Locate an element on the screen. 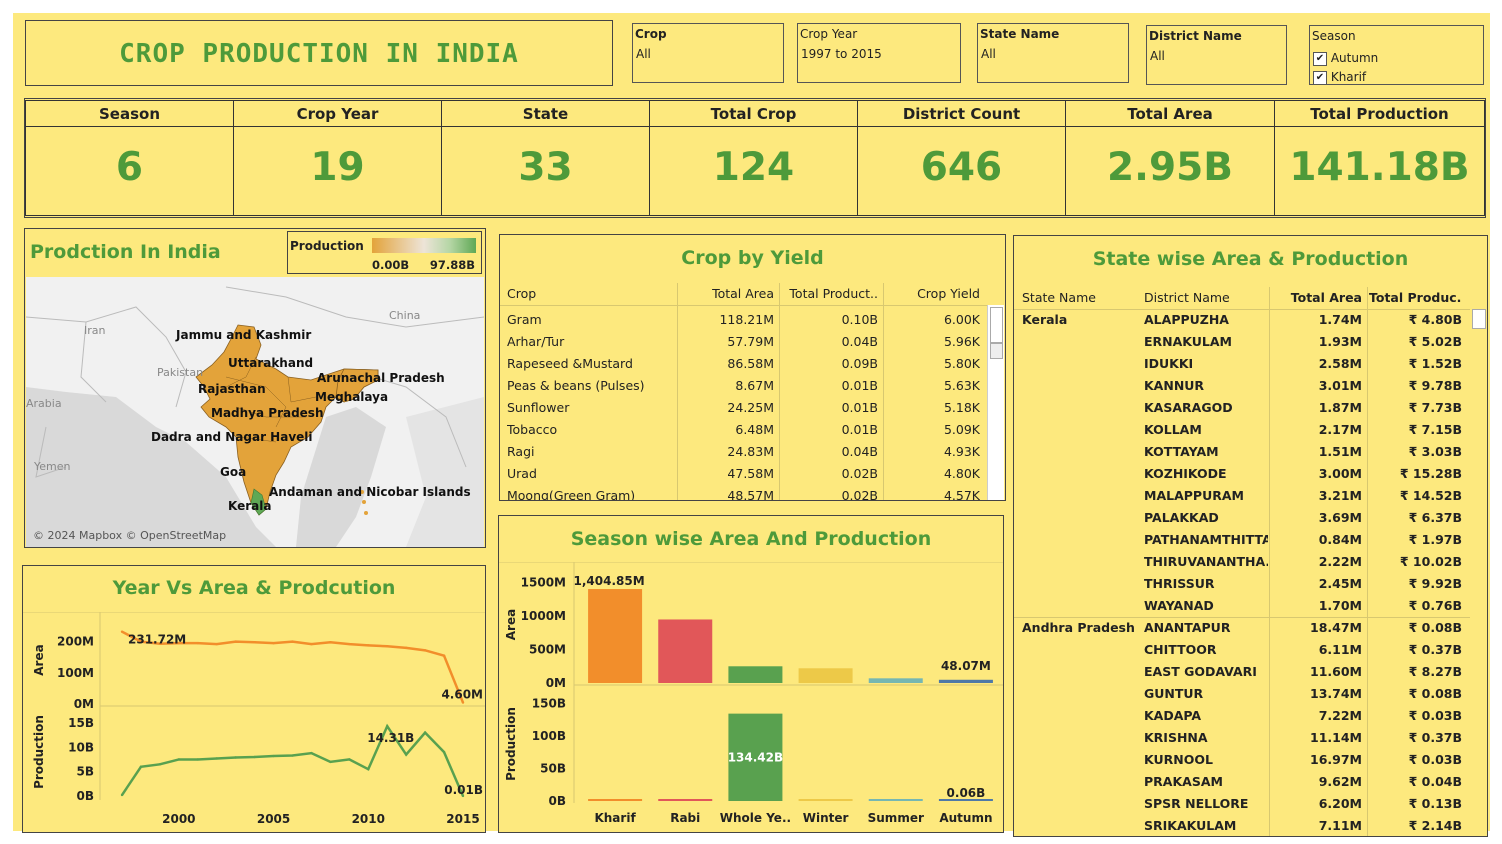  state-name-cell: Andhra Pradesh is located at coordinates (1078, 627).